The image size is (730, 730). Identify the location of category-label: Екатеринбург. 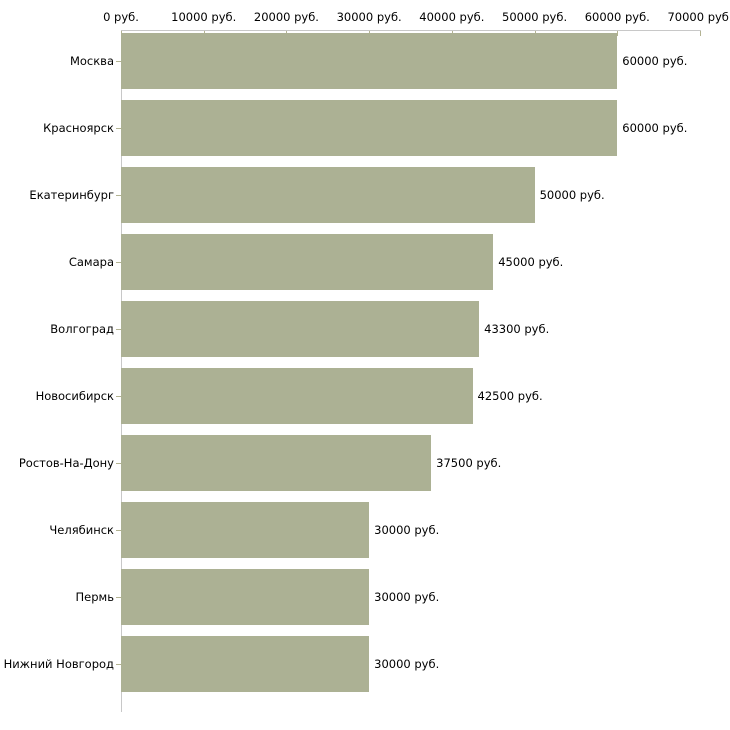
(71, 195).